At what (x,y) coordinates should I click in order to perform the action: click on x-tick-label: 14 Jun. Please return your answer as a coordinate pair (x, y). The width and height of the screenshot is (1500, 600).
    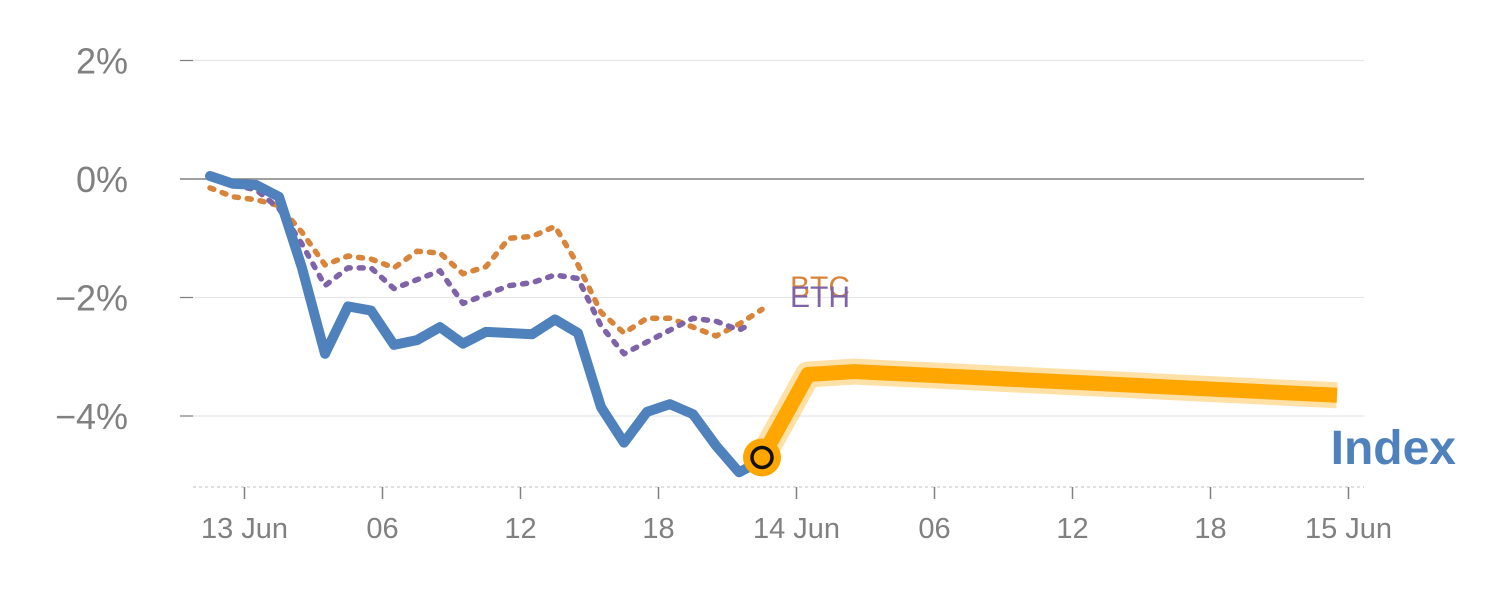
    Looking at the image, I should click on (796, 529).